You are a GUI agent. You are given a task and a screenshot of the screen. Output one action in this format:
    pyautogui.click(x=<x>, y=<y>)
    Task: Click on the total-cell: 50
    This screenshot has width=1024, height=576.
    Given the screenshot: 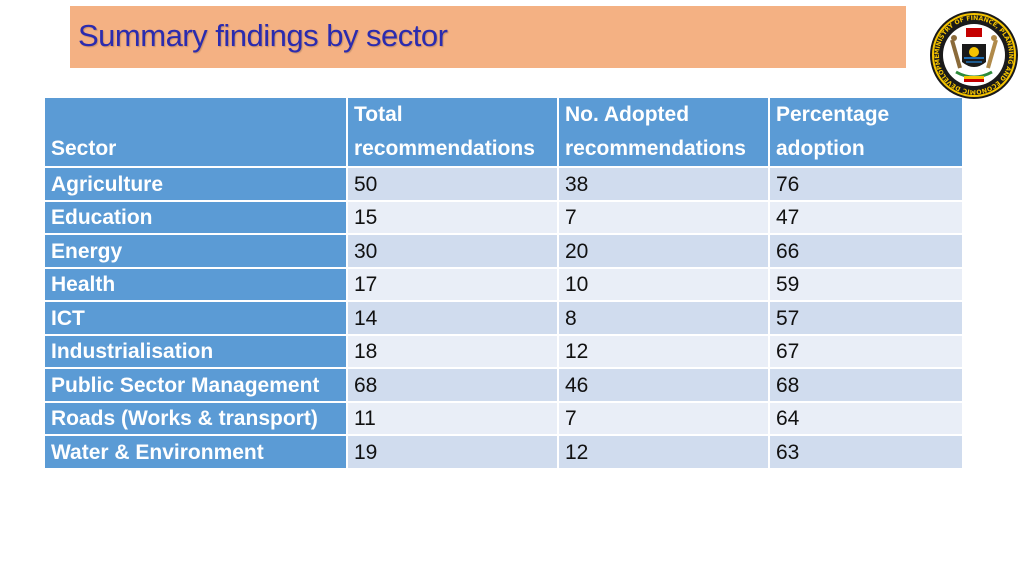 What is the action you would take?
    pyautogui.click(x=453, y=185)
    